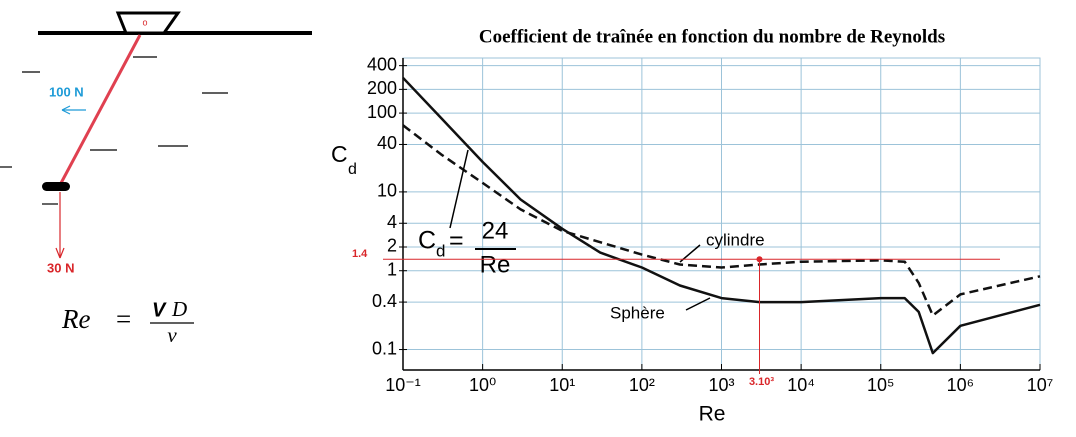 This screenshot has width=1076, height=437. I want to click on reference-label: 3.10³, so click(761, 382).